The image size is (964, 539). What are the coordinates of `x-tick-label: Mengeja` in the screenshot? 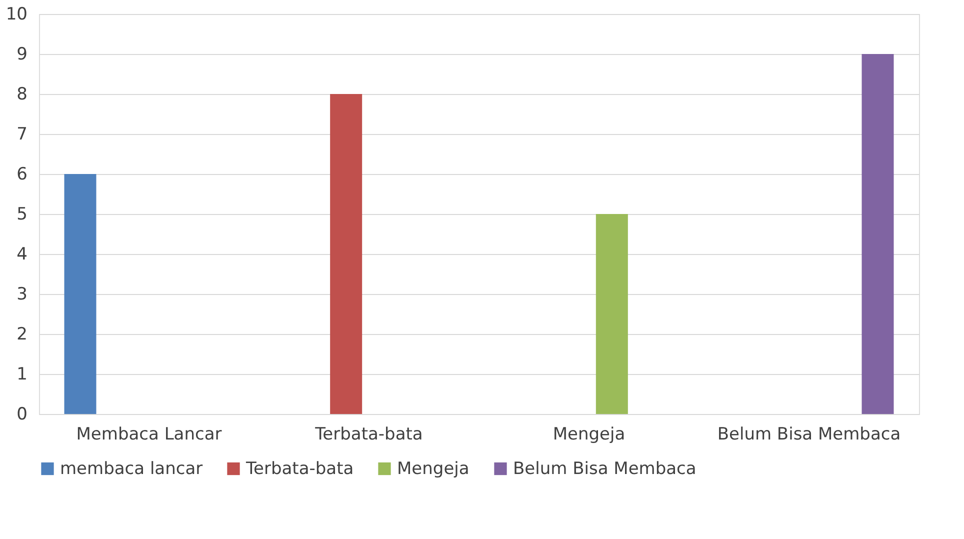 It's located at (589, 434).